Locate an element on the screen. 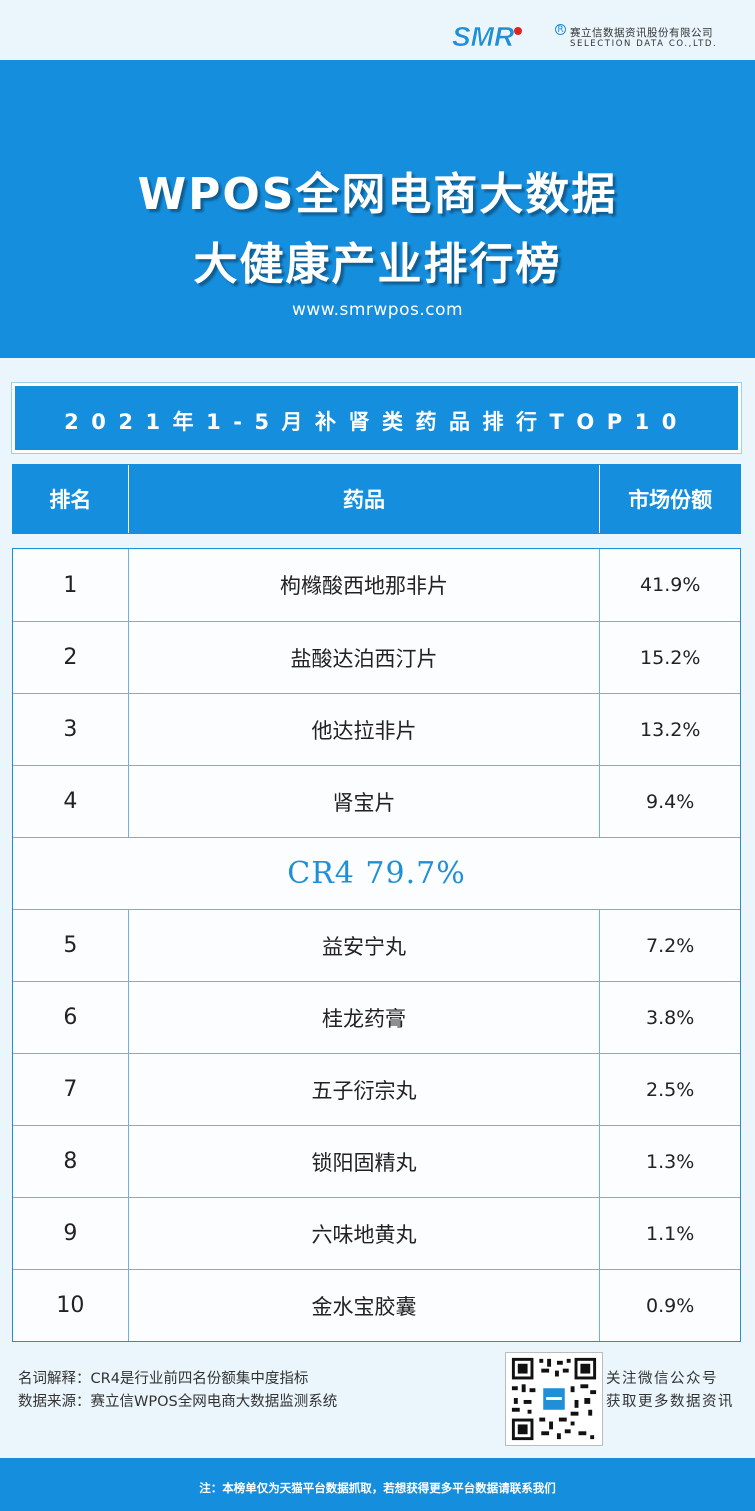 This screenshot has height=1511, width=755. rank-cell: 7 is located at coordinates (71, 1089).